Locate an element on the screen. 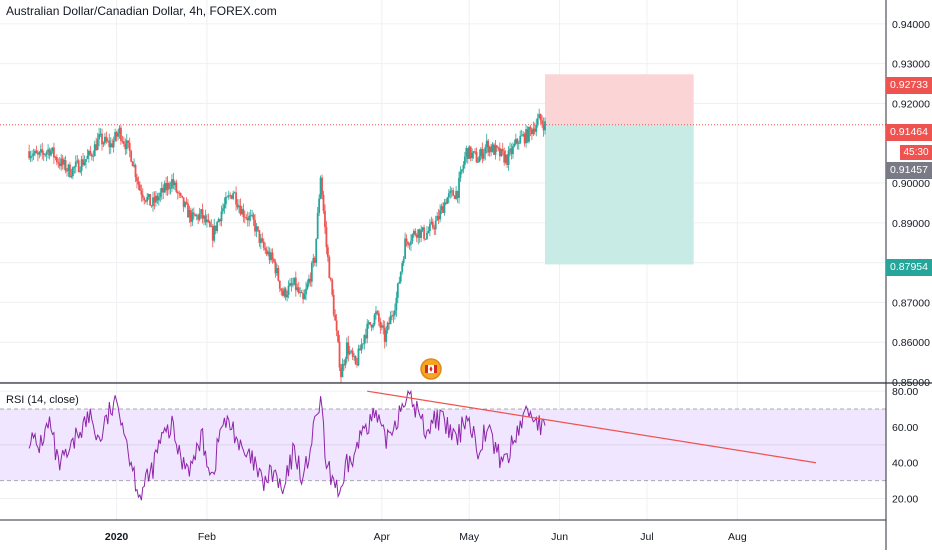 Image resolution: width=932 pixels, height=555 pixels. time-tick-label: Aug is located at coordinates (737, 537).